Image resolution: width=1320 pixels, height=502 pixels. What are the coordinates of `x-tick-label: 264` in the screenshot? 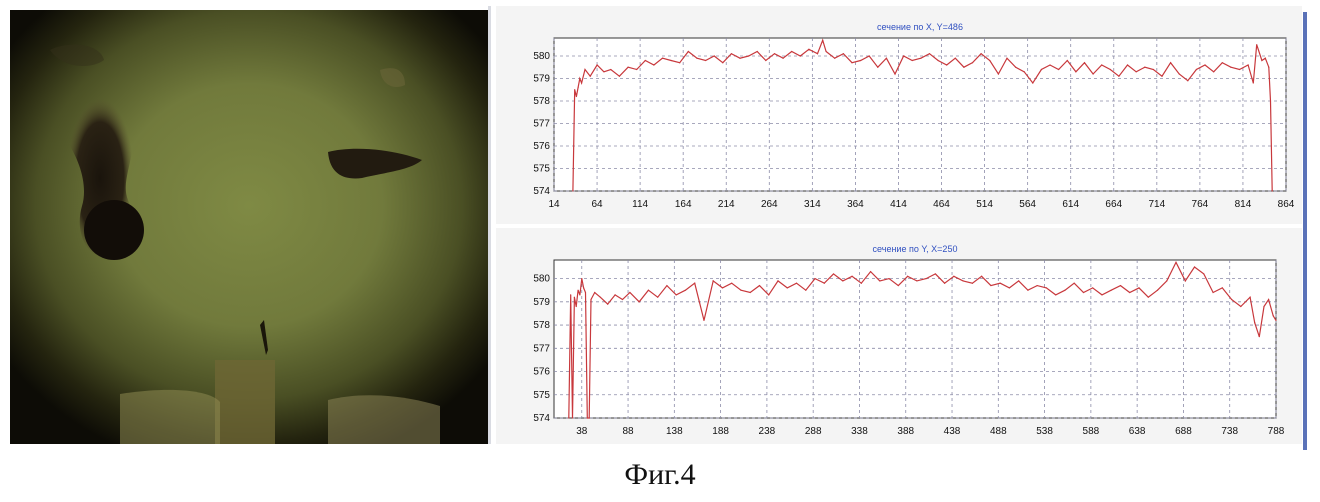 It's located at (769, 204).